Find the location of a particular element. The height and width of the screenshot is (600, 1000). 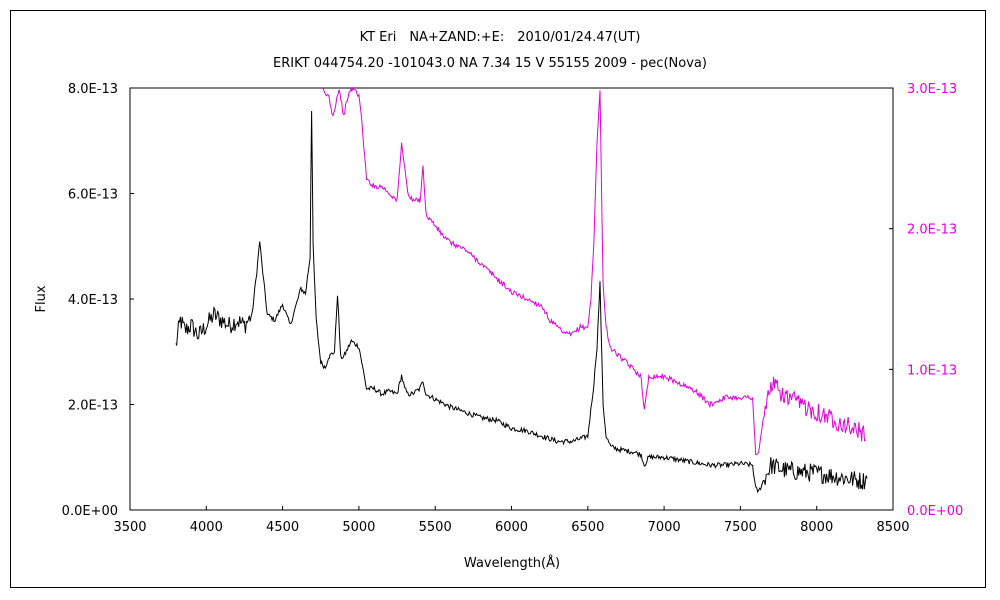

x-tick-label: 4500 is located at coordinates (282, 527).